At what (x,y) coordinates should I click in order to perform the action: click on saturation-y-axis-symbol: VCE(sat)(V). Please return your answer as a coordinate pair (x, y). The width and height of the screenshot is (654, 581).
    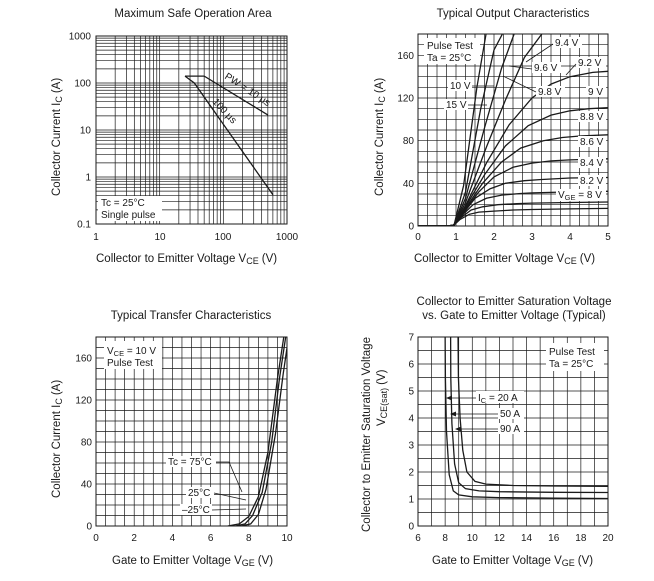
    Looking at the image, I should click on (382, 397).